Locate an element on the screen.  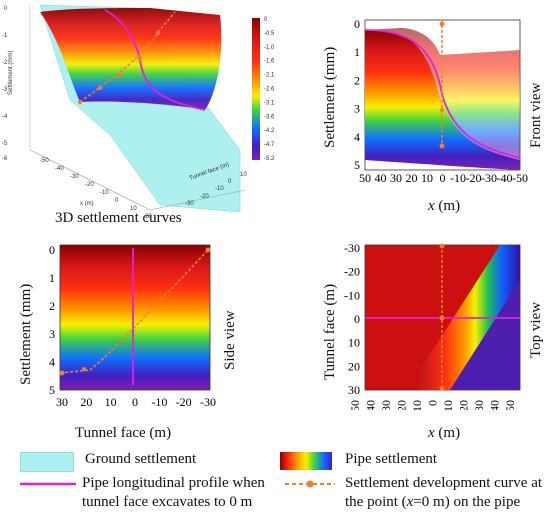
colorbar-tick: -0.5 is located at coordinates (269, 34).